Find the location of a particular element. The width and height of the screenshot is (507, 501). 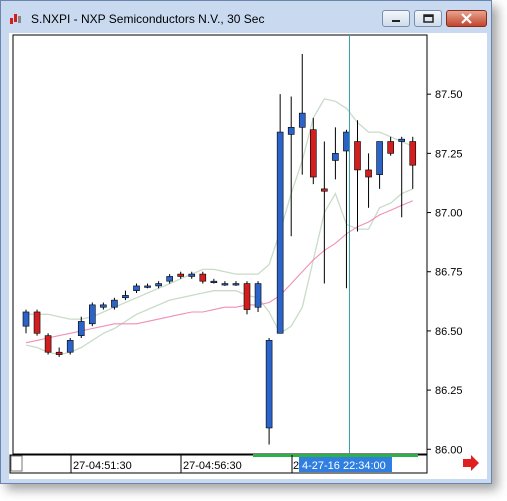

y-tick-label: 86.75 is located at coordinates (449, 273).